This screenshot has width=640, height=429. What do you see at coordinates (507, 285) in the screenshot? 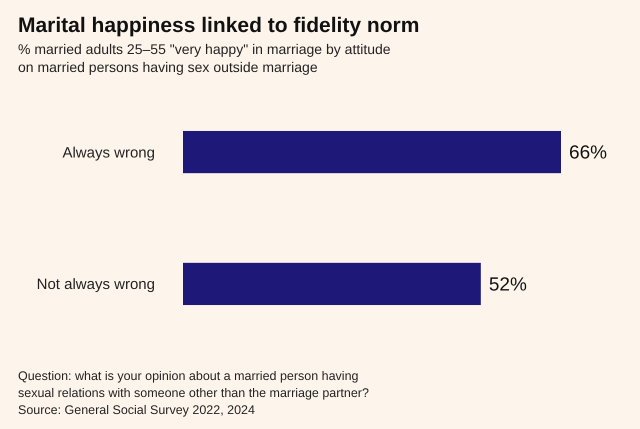
I see `data-label: 52%` at bounding box center [507, 285].